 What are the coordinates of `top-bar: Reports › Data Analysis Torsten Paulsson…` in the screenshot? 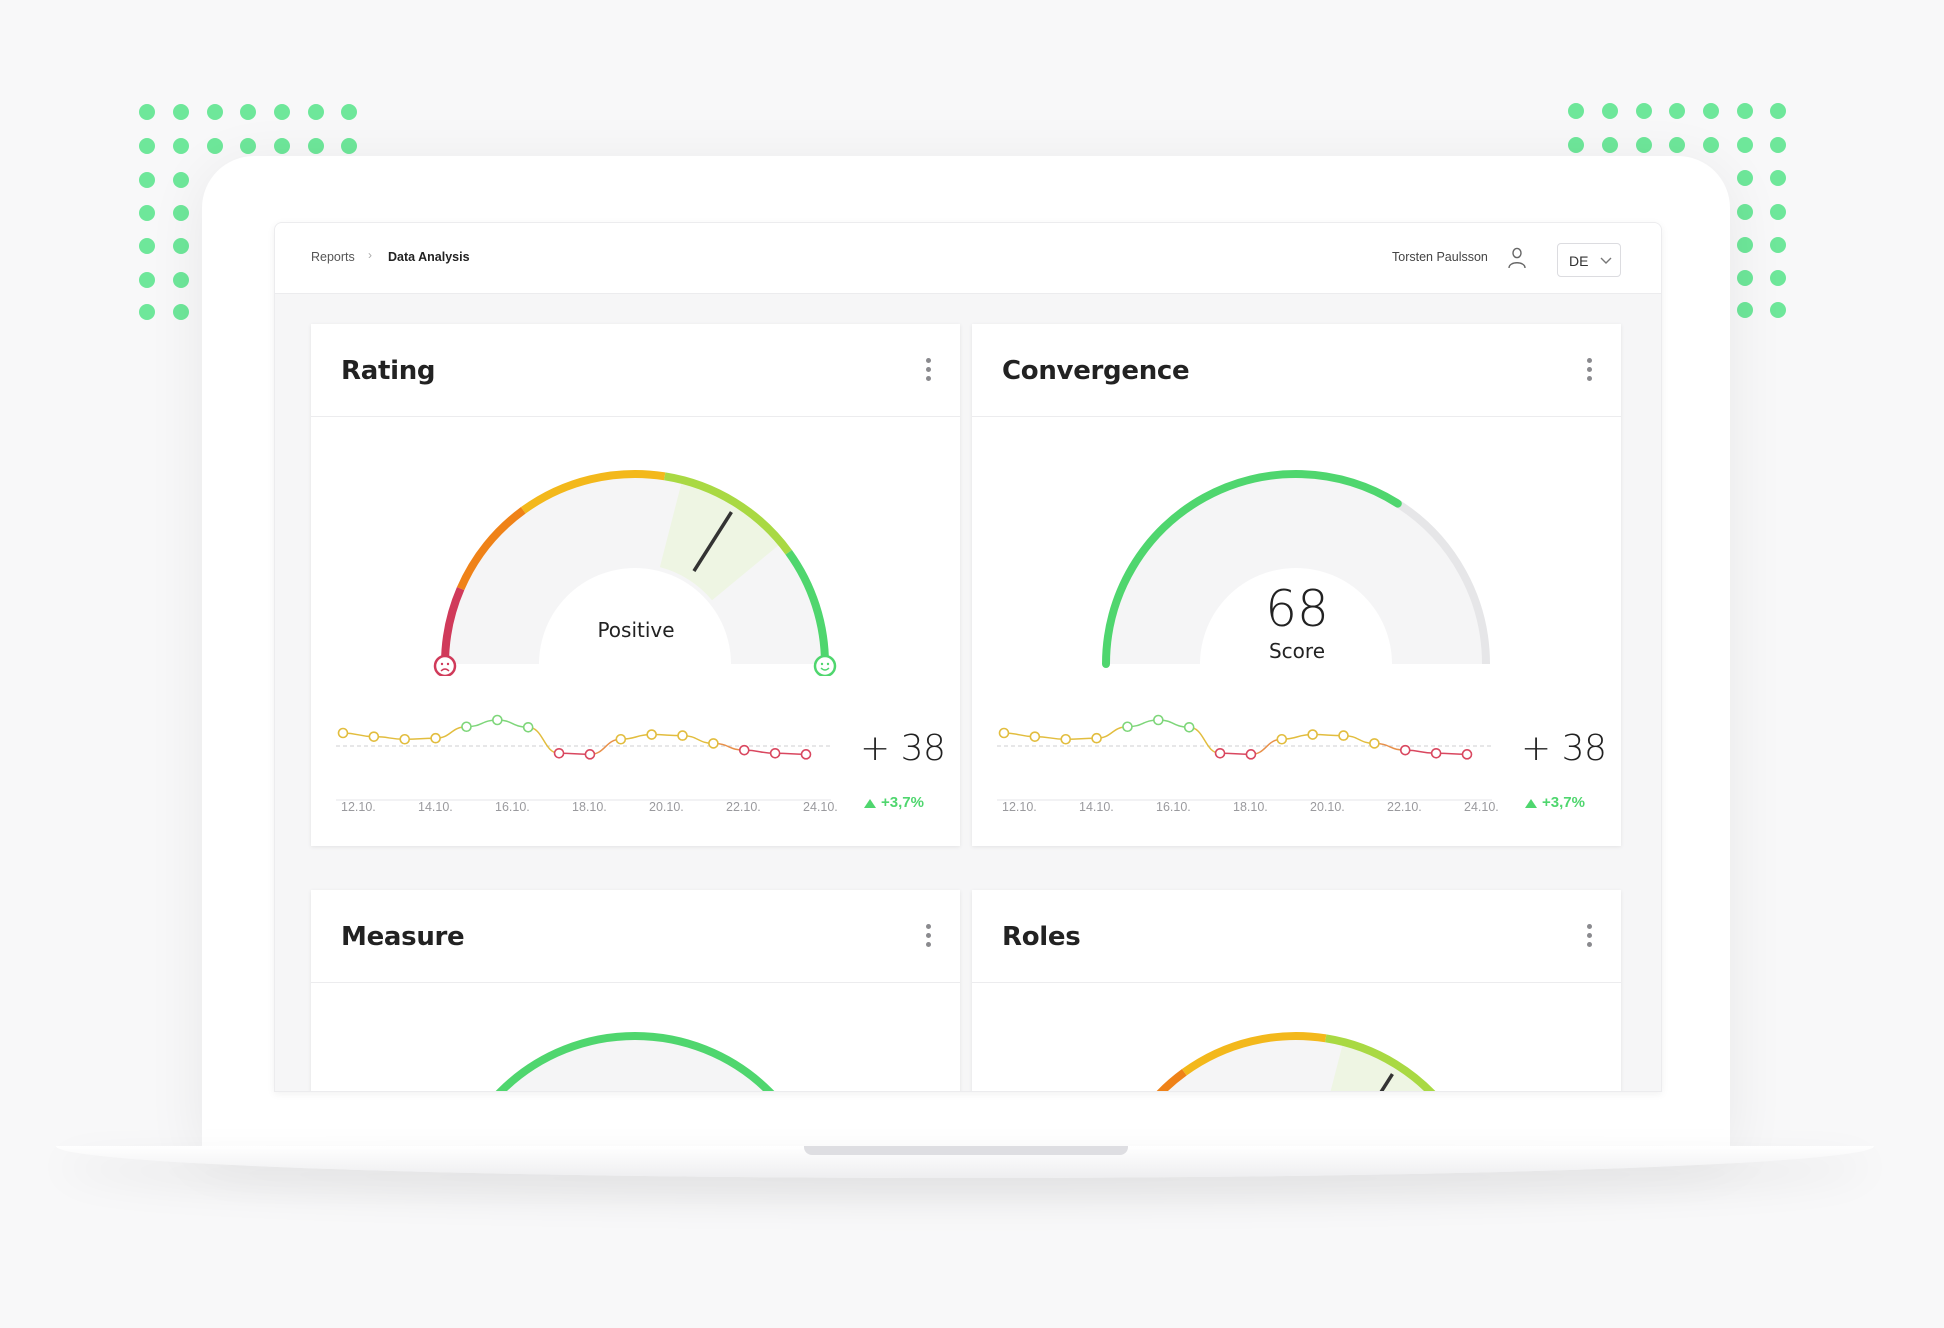 It's located at (968, 258).